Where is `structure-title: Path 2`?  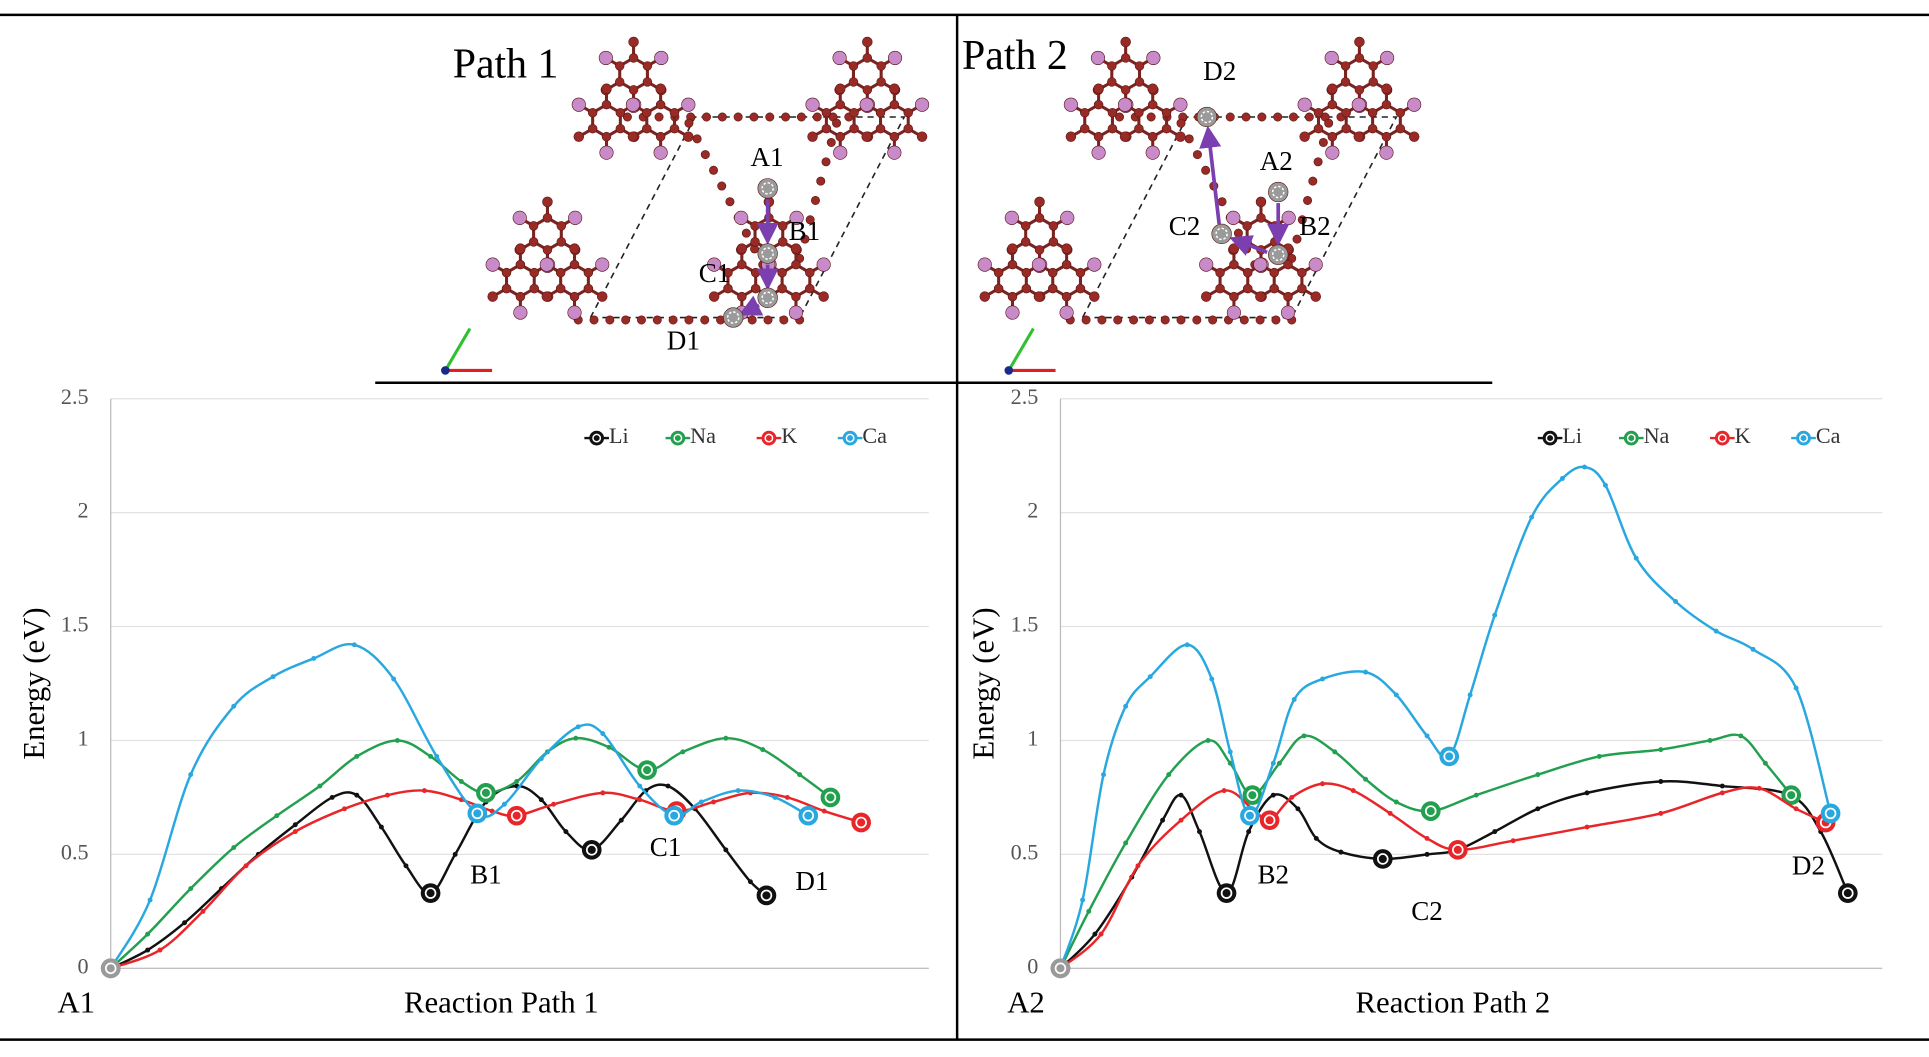
structure-title: Path 2 is located at coordinates (1015, 56).